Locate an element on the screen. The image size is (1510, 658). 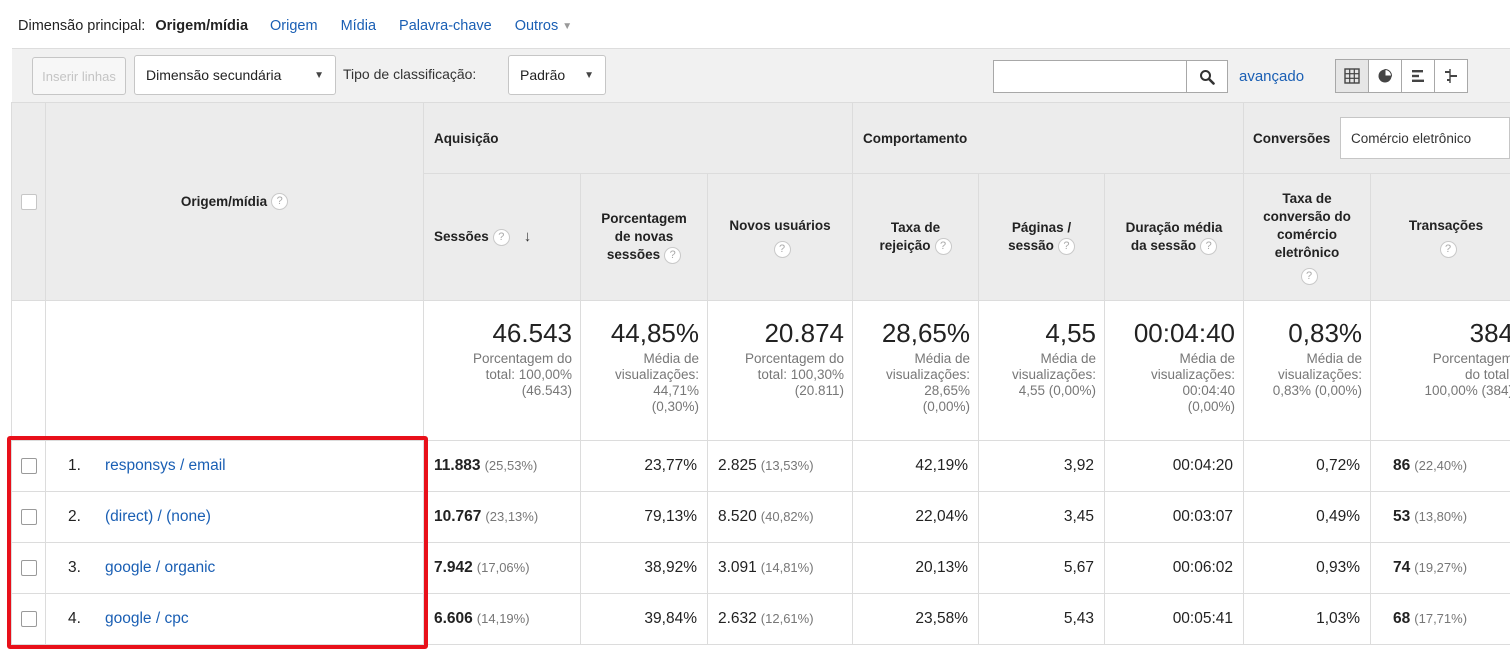
totals-empty-cell is located at coordinates (28, 370).